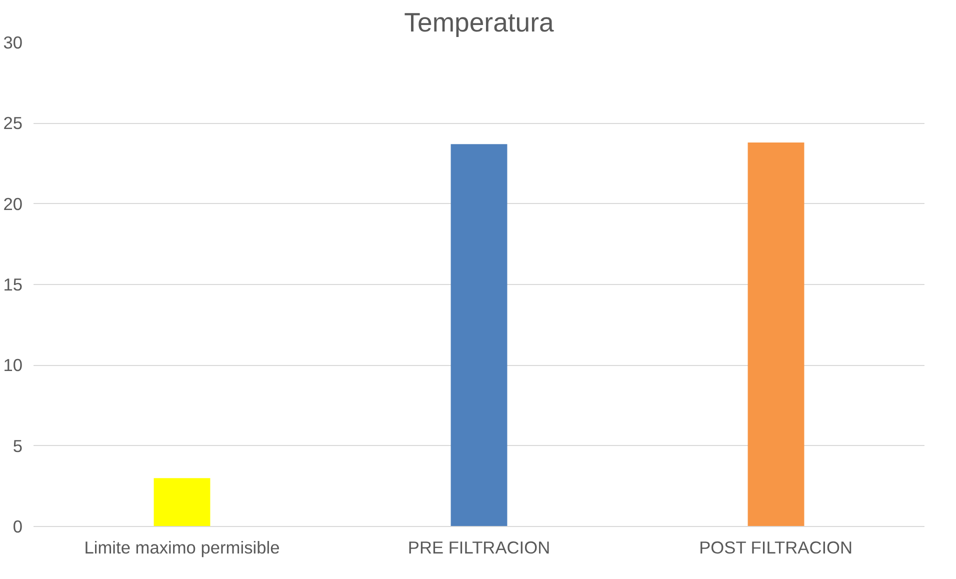 This screenshot has height=579, width=956. What do you see at coordinates (13, 204) in the screenshot?
I see `y-tick-label: 20` at bounding box center [13, 204].